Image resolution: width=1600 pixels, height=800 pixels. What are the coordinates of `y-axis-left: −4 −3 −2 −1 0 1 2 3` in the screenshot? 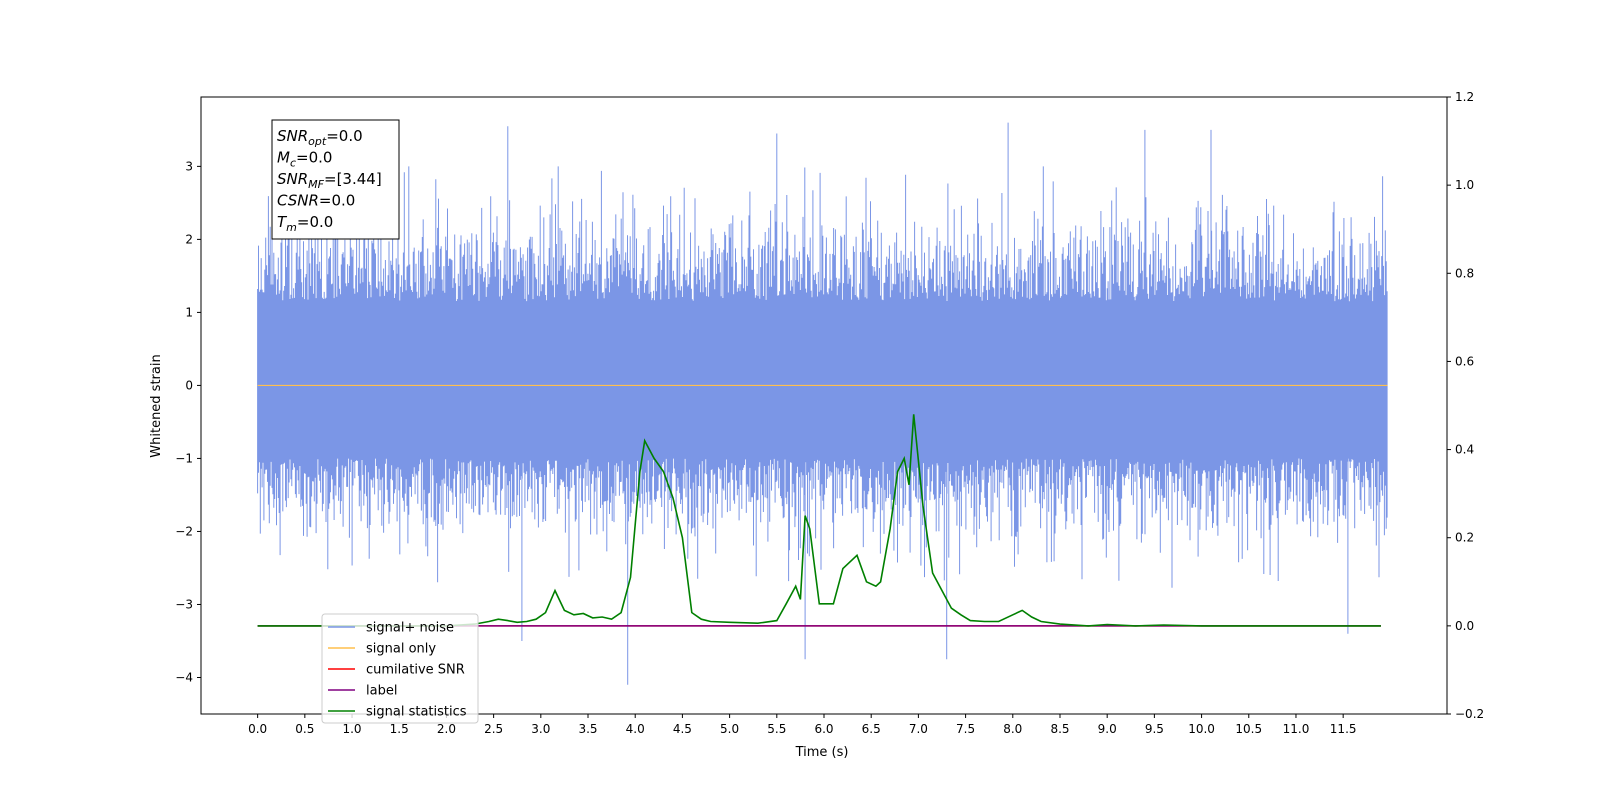 It's located at (188, 421).